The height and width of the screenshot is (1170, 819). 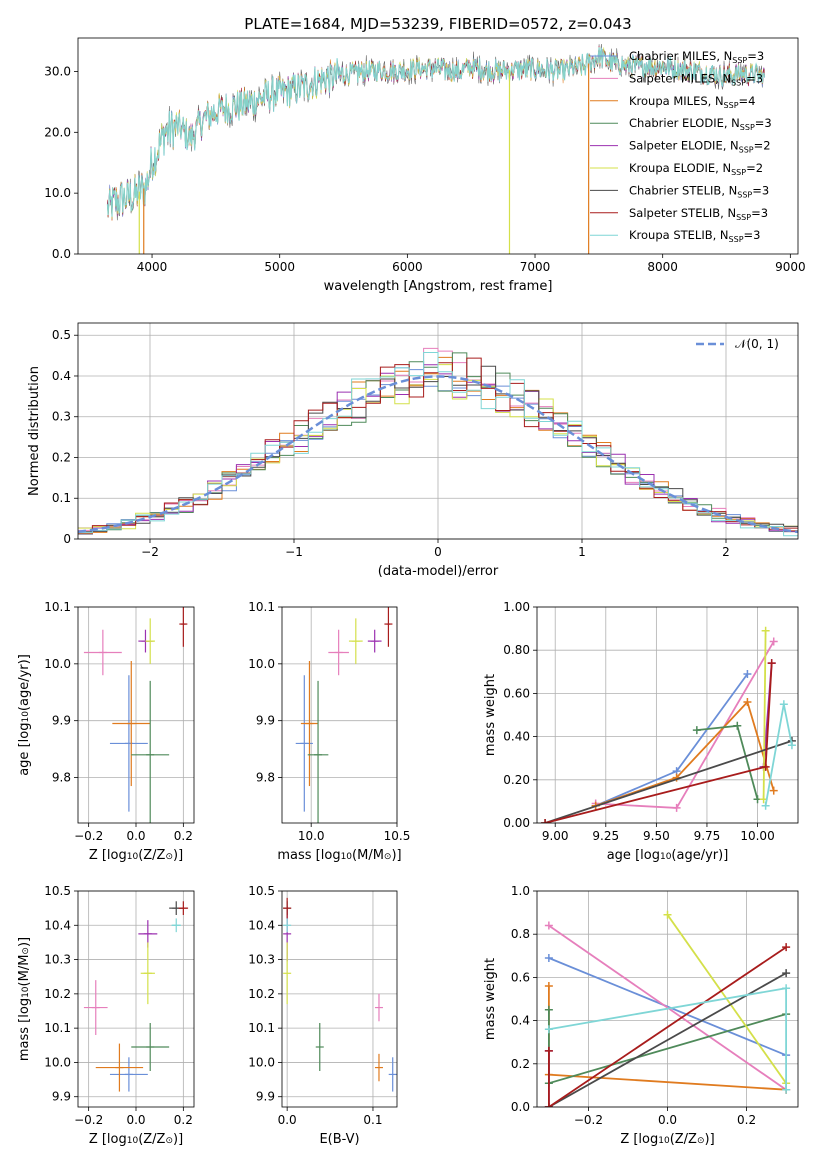 I want to click on y-tick-label: 0.6, so click(x=520, y=977).